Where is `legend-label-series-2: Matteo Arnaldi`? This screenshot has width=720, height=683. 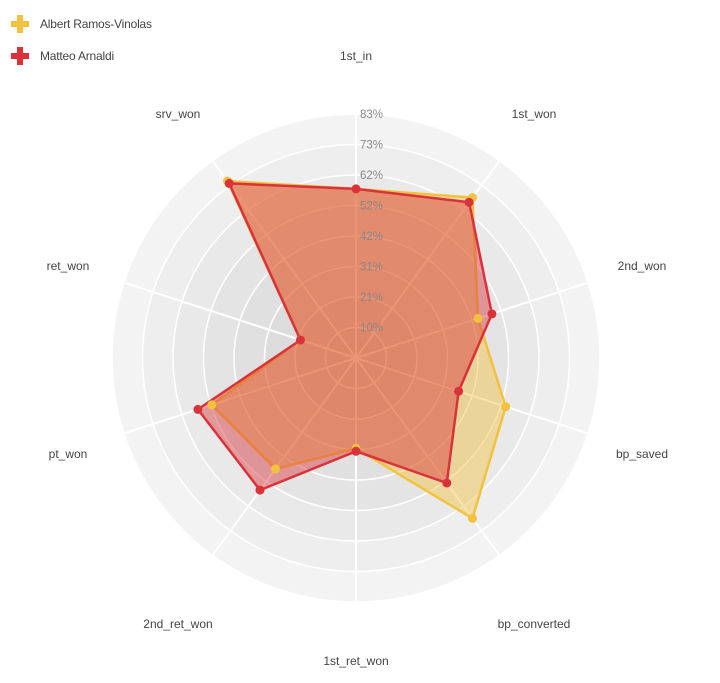
legend-label-series-2: Matteo Arnaldi is located at coordinates (77, 56).